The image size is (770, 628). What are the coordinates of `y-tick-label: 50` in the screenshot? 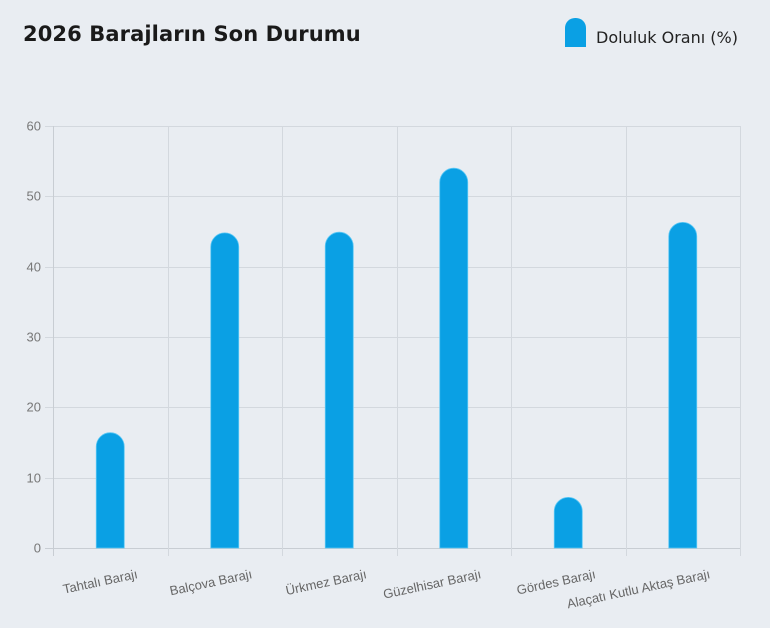 It's located at (34, 196).